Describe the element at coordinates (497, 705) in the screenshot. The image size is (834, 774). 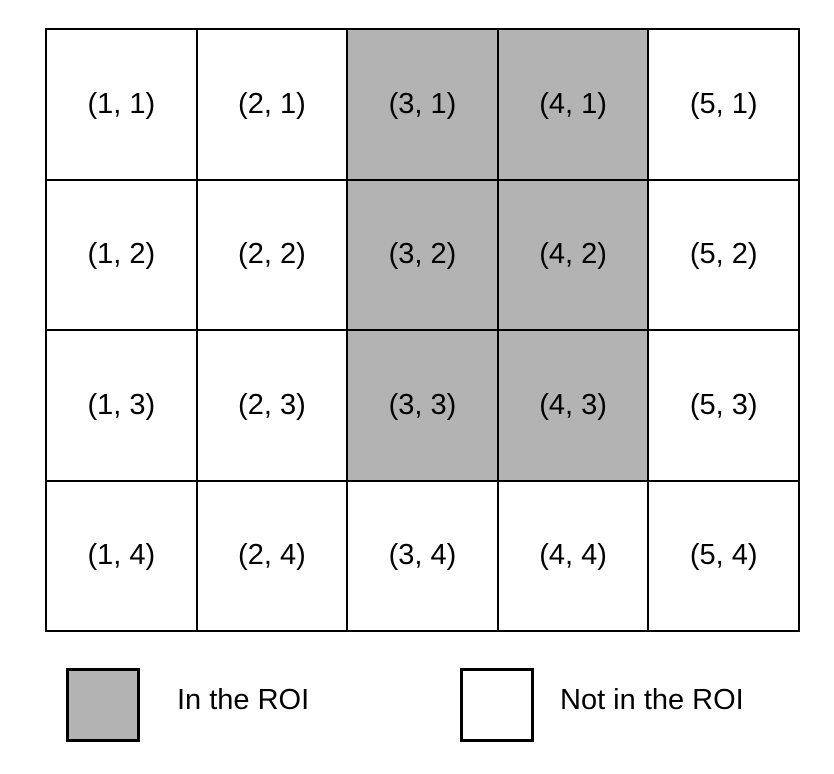
I see `legend-swatch-not-in-roi` at that location.